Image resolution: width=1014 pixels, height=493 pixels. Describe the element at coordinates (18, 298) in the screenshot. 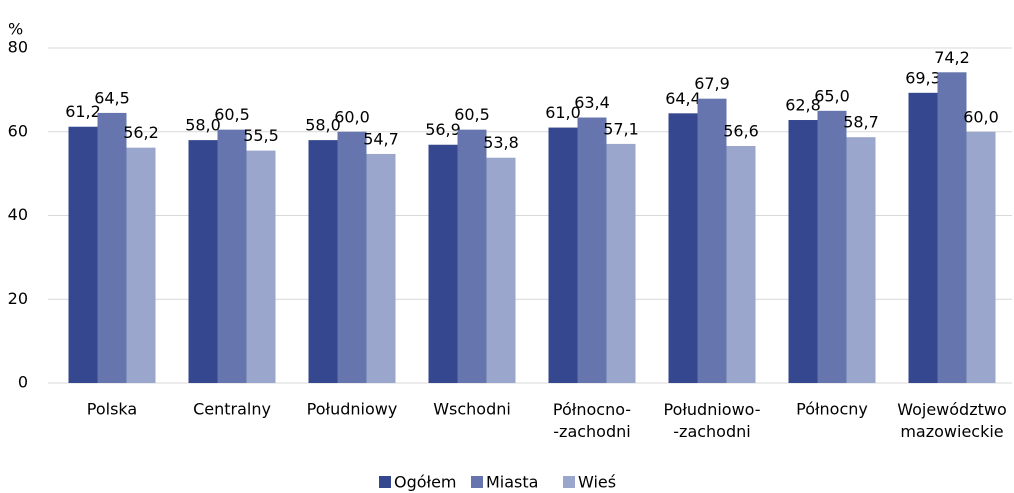

I see `y-tick-label: 20` at that location.